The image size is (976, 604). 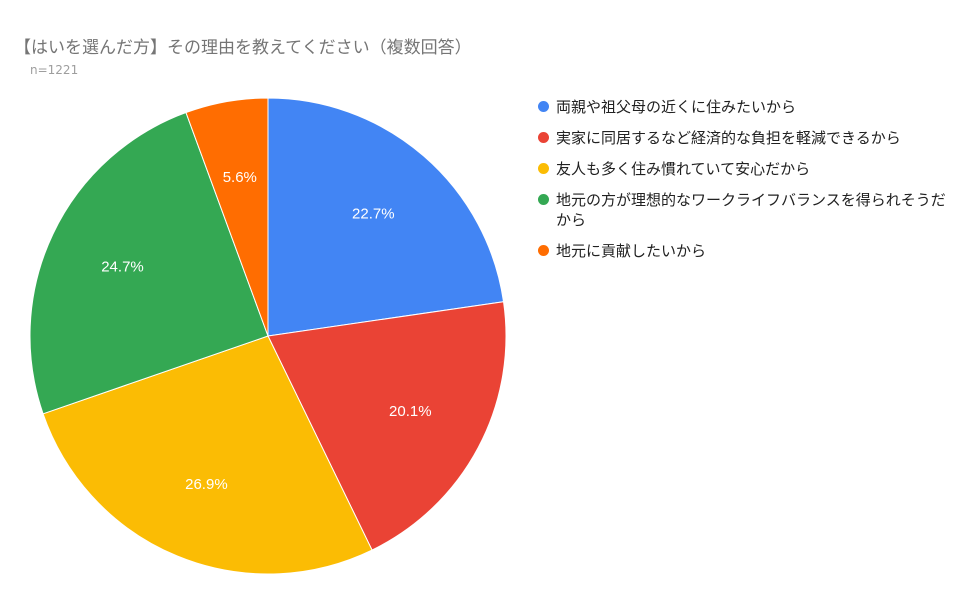 What do you see at coordinates (676, 107) in the screenshot?
I see `legend-label: 両親や祖父母の近くに住みたいから` at bounding box center [676, 107].